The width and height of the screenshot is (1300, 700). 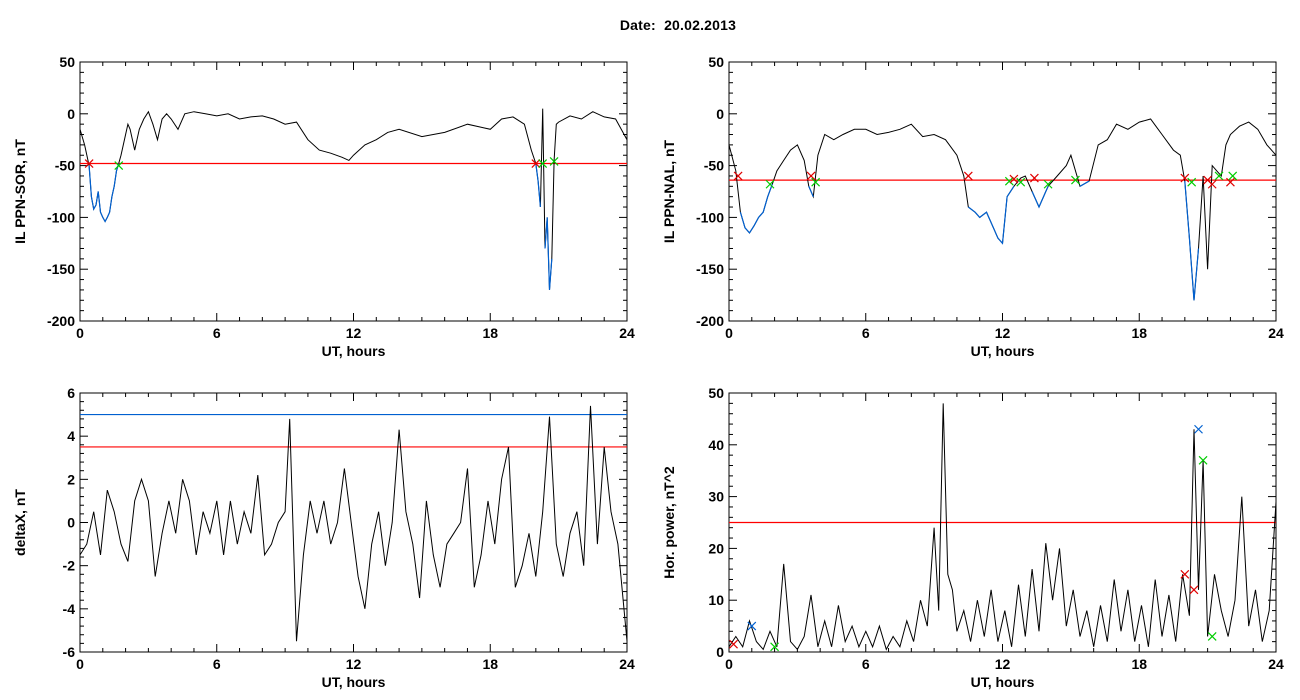 What do you see at coordinates (65, 166) in the screenshot?
I see `y-tick-label: -50` at bounding box center [65, 166].